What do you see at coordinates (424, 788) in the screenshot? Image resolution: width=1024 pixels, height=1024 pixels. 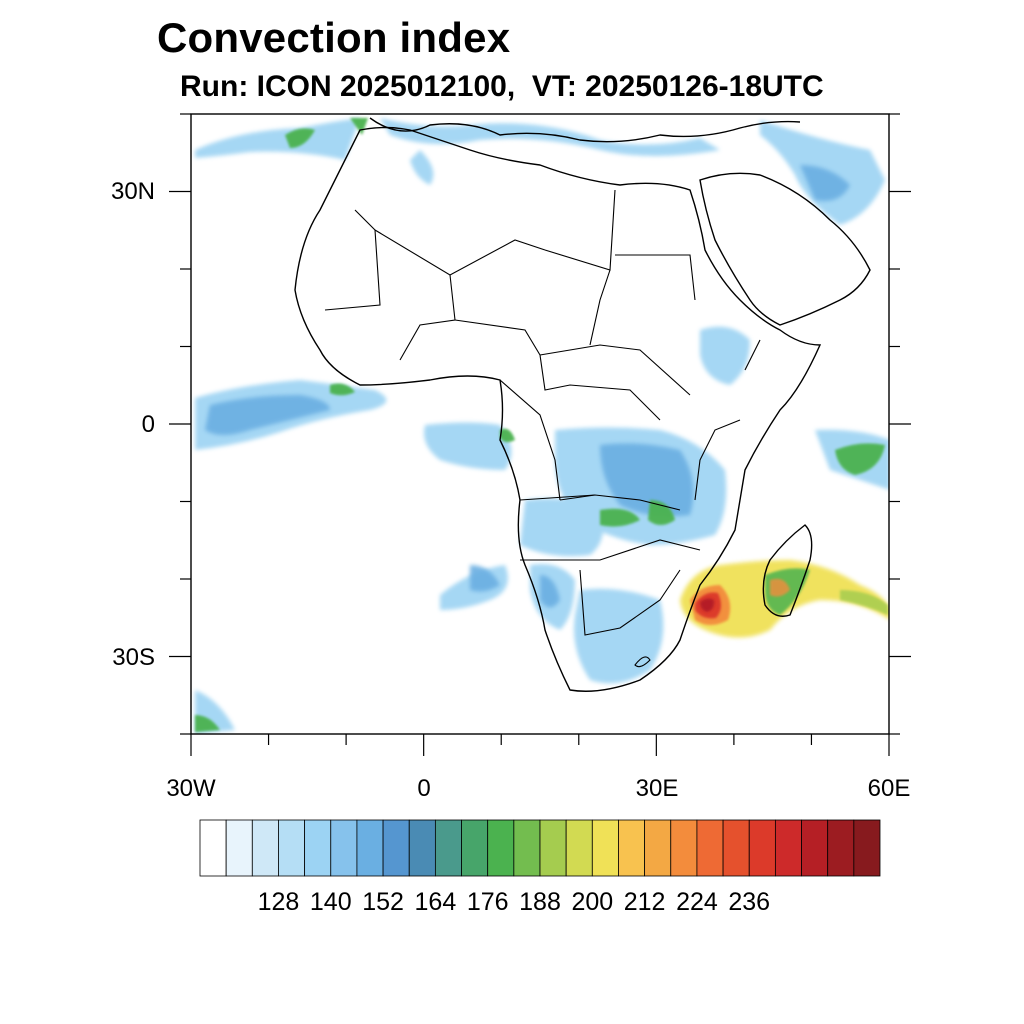 I see `lon-label-0: 0` at bounding box center [424, 788].